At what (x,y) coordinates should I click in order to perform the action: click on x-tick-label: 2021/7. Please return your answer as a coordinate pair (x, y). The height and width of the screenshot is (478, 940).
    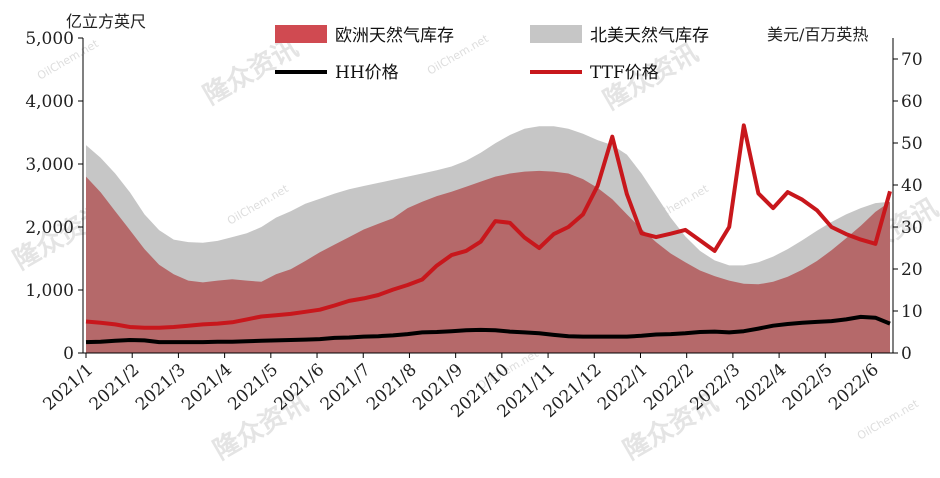
    Looking at the image, I should click on (346, 387).